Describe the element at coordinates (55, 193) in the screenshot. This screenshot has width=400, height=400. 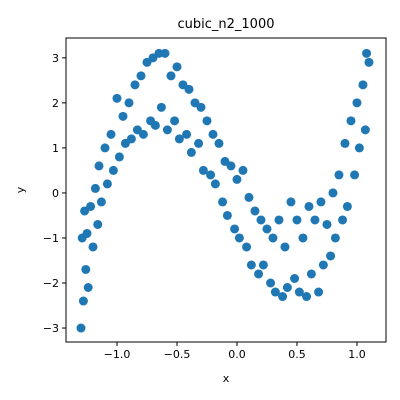
I see `y-tick-label: 0` at that location.